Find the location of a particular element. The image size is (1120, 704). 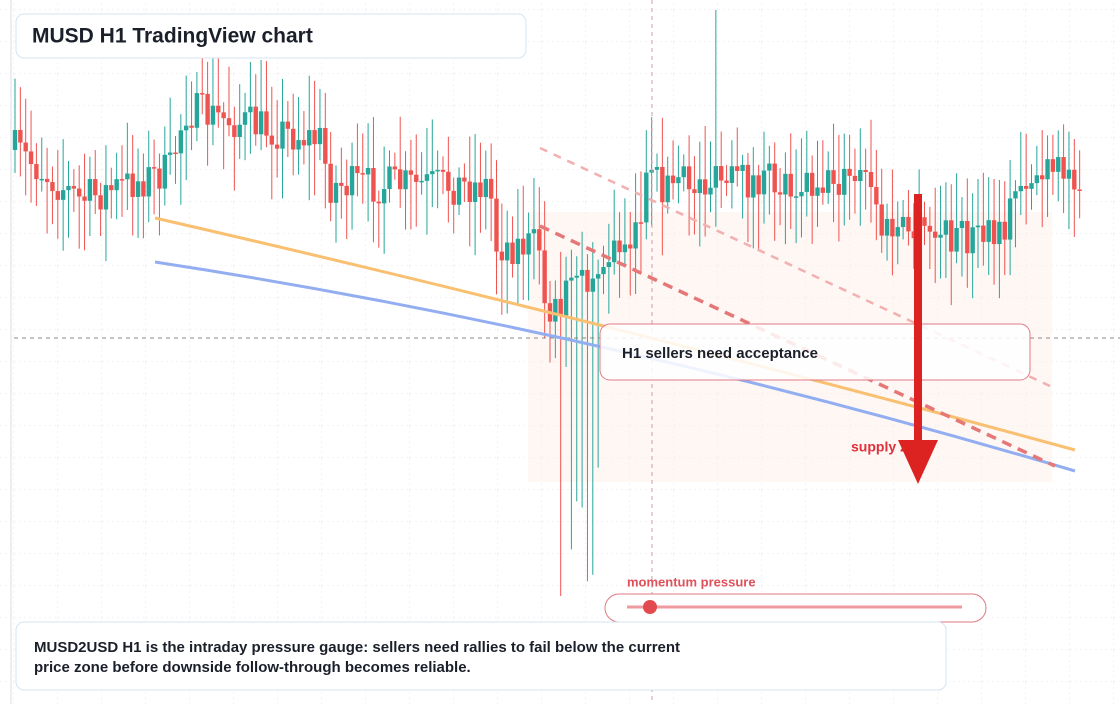

gauge-label: momentum pressure is located at coordinates (691, 581).